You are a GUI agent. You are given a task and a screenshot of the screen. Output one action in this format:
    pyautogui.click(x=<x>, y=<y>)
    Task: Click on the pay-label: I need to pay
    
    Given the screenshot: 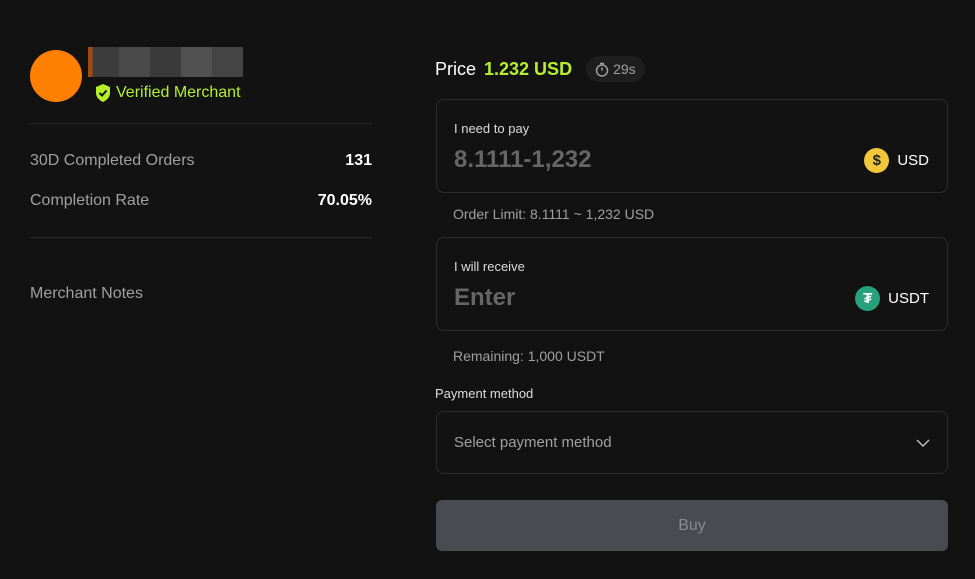 What is the action you would take?
    pyautogui.click(x=492, y=128)
    